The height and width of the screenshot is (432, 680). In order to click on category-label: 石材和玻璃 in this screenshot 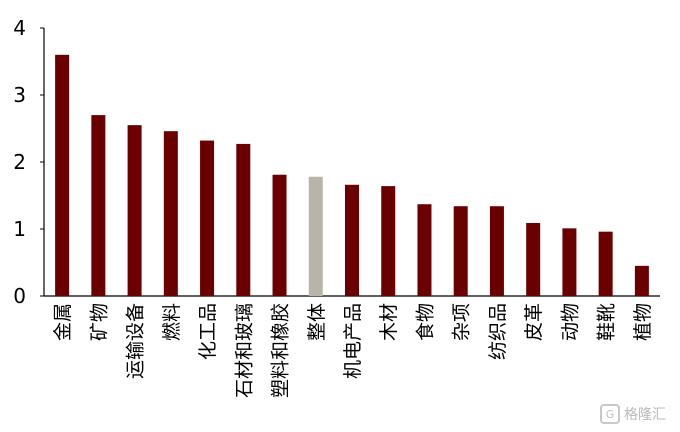, I will do `click(244, 350)`.